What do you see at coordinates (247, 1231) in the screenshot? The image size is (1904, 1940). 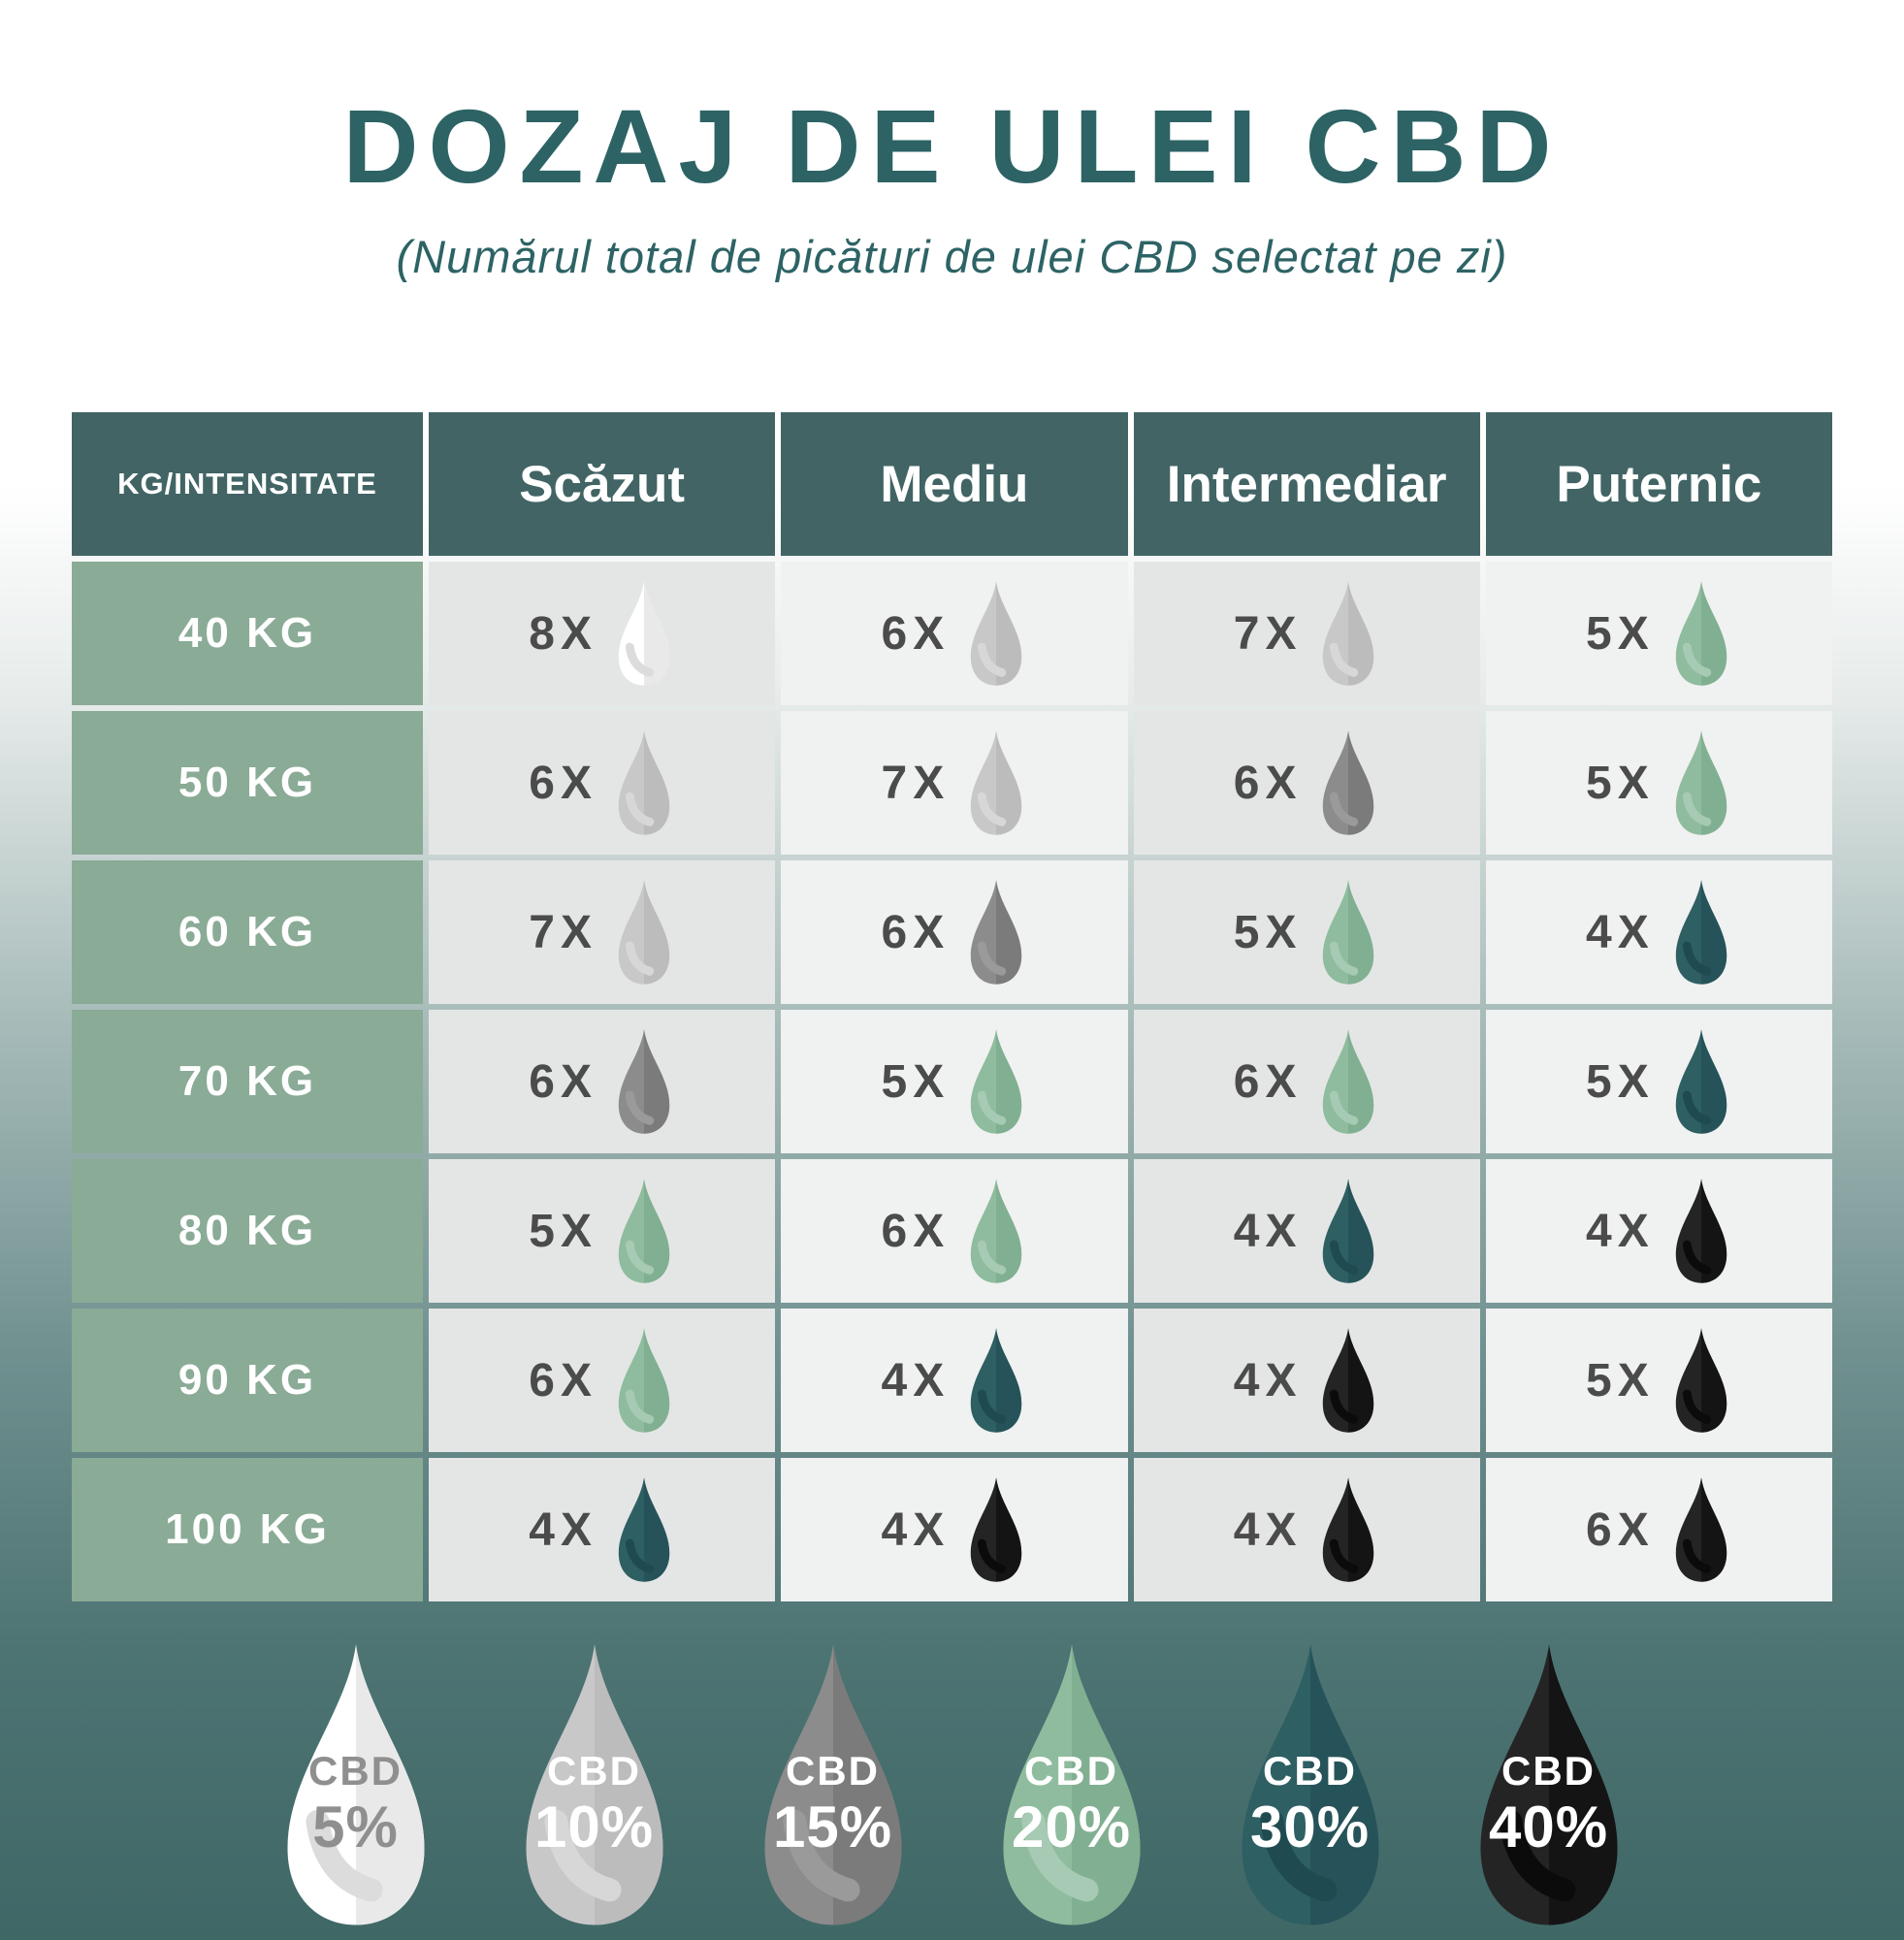 I see `row-label-weight: 80 KG` at bounding box center [247, 1231].